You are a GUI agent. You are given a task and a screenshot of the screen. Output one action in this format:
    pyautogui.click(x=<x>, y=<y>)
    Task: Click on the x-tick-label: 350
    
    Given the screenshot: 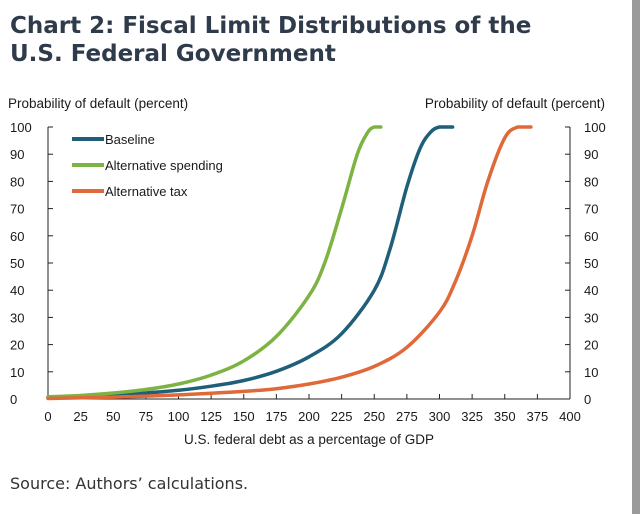 What is the action you would take?
    pyautogui.click(x=505, y=416)
    